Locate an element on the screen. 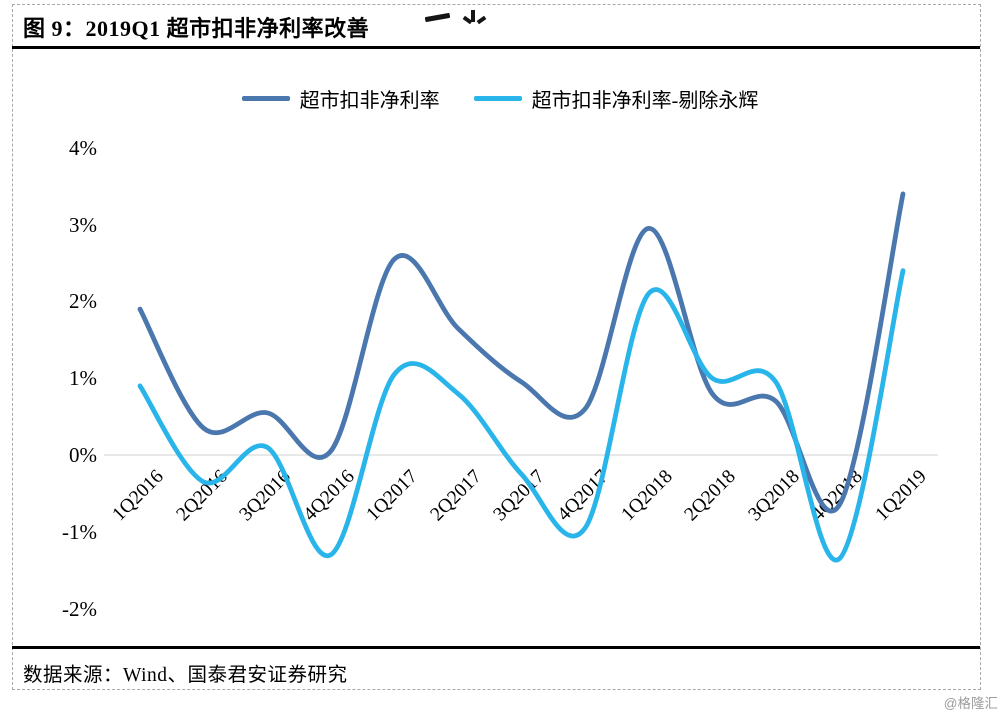  legend-item-1: 超市扣非净利率-剔除永辉 is located at coordinates (616, 98).